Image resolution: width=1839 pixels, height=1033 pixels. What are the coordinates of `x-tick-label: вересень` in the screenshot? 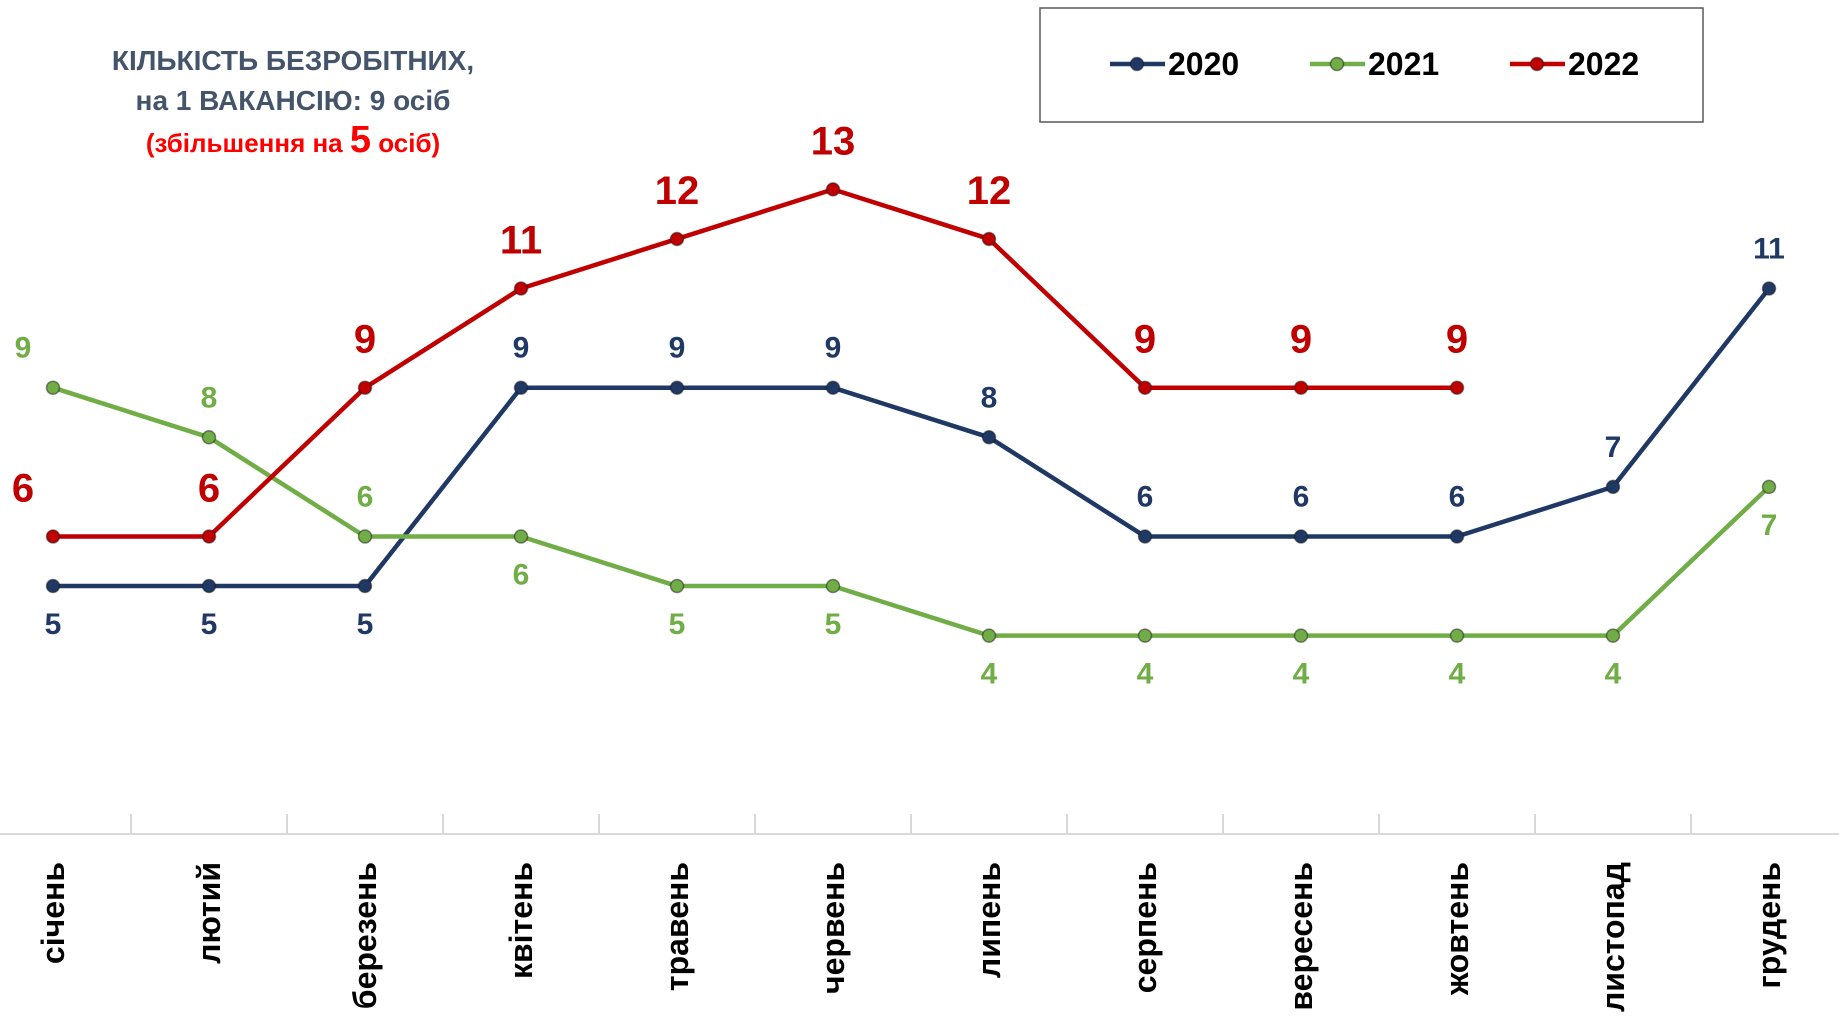 It's located at (1301, 936).